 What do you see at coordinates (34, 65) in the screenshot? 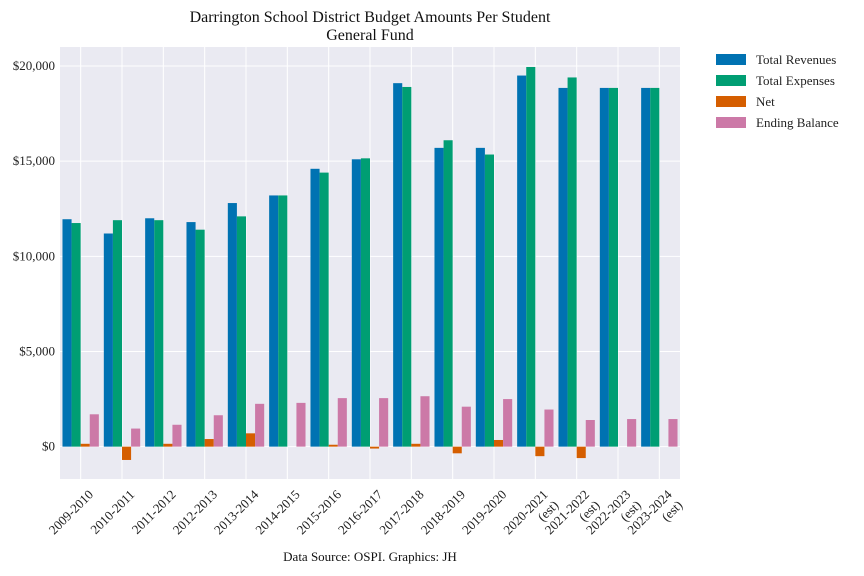
I see `y-tick-label: $20,000` at bounding box center [34, 65].